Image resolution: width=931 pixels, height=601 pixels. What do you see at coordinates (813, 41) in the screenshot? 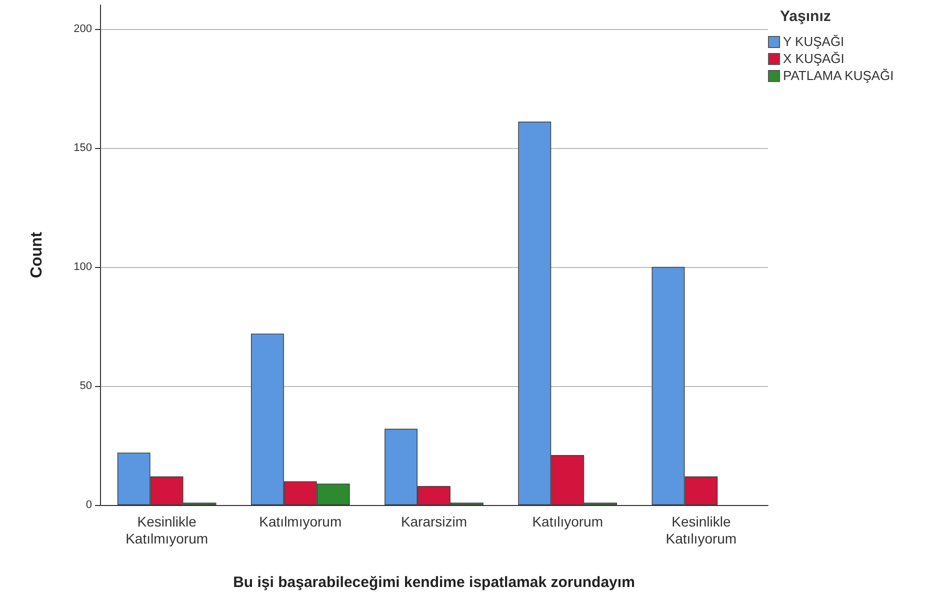
I see `legend-label: Y KUŞAĞI` at bounding box center [813, 41].